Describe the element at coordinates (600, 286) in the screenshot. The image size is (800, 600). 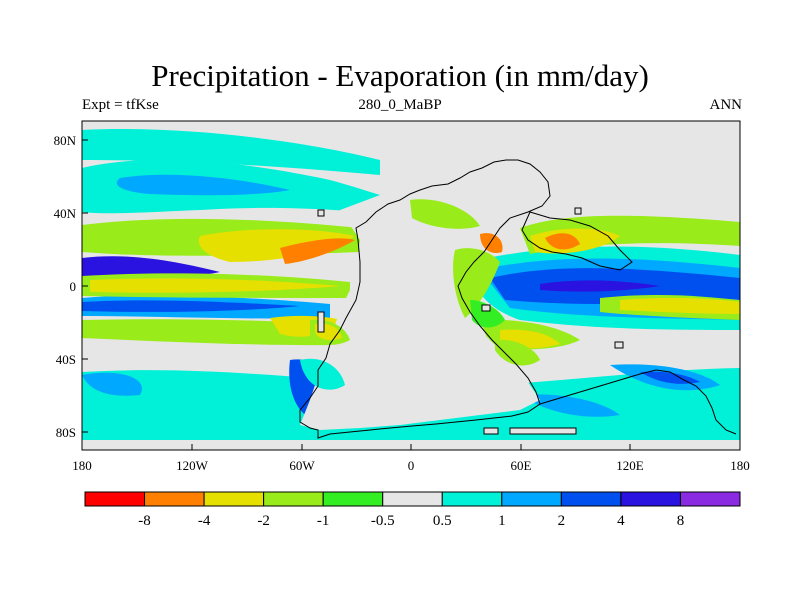
I see `tethys-darkblue` at that location.